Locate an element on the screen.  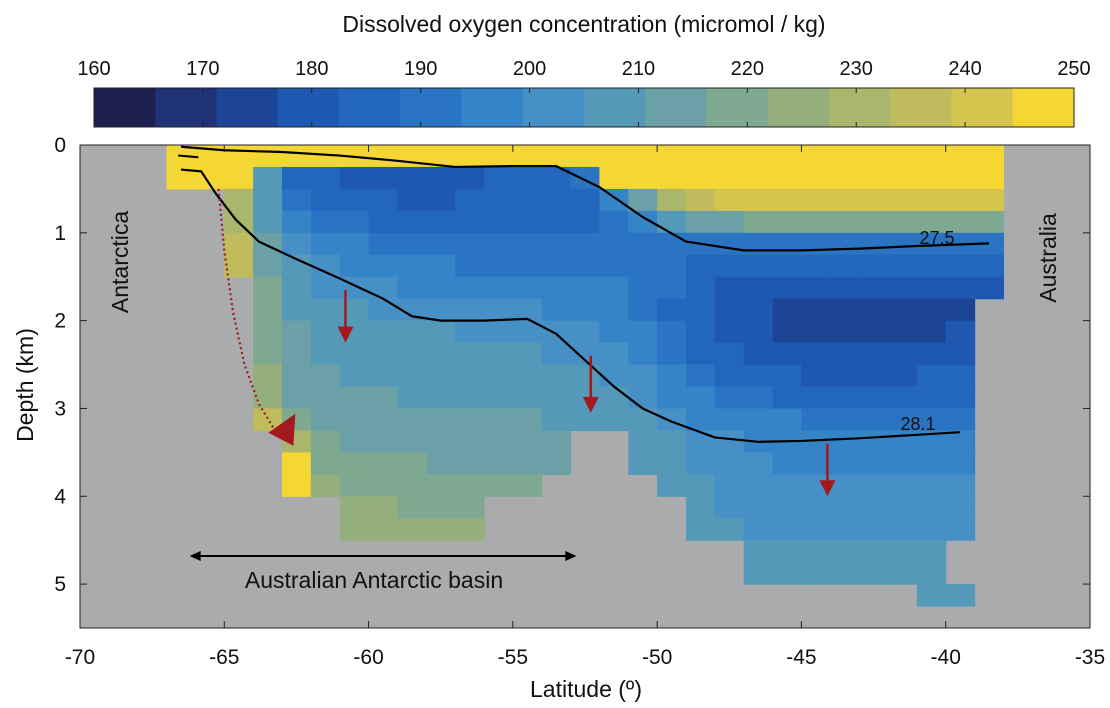
colorbar-tick-labels: 160 170 180 190 200 210 220 230 240 250 is located at coordinates (583, 69).